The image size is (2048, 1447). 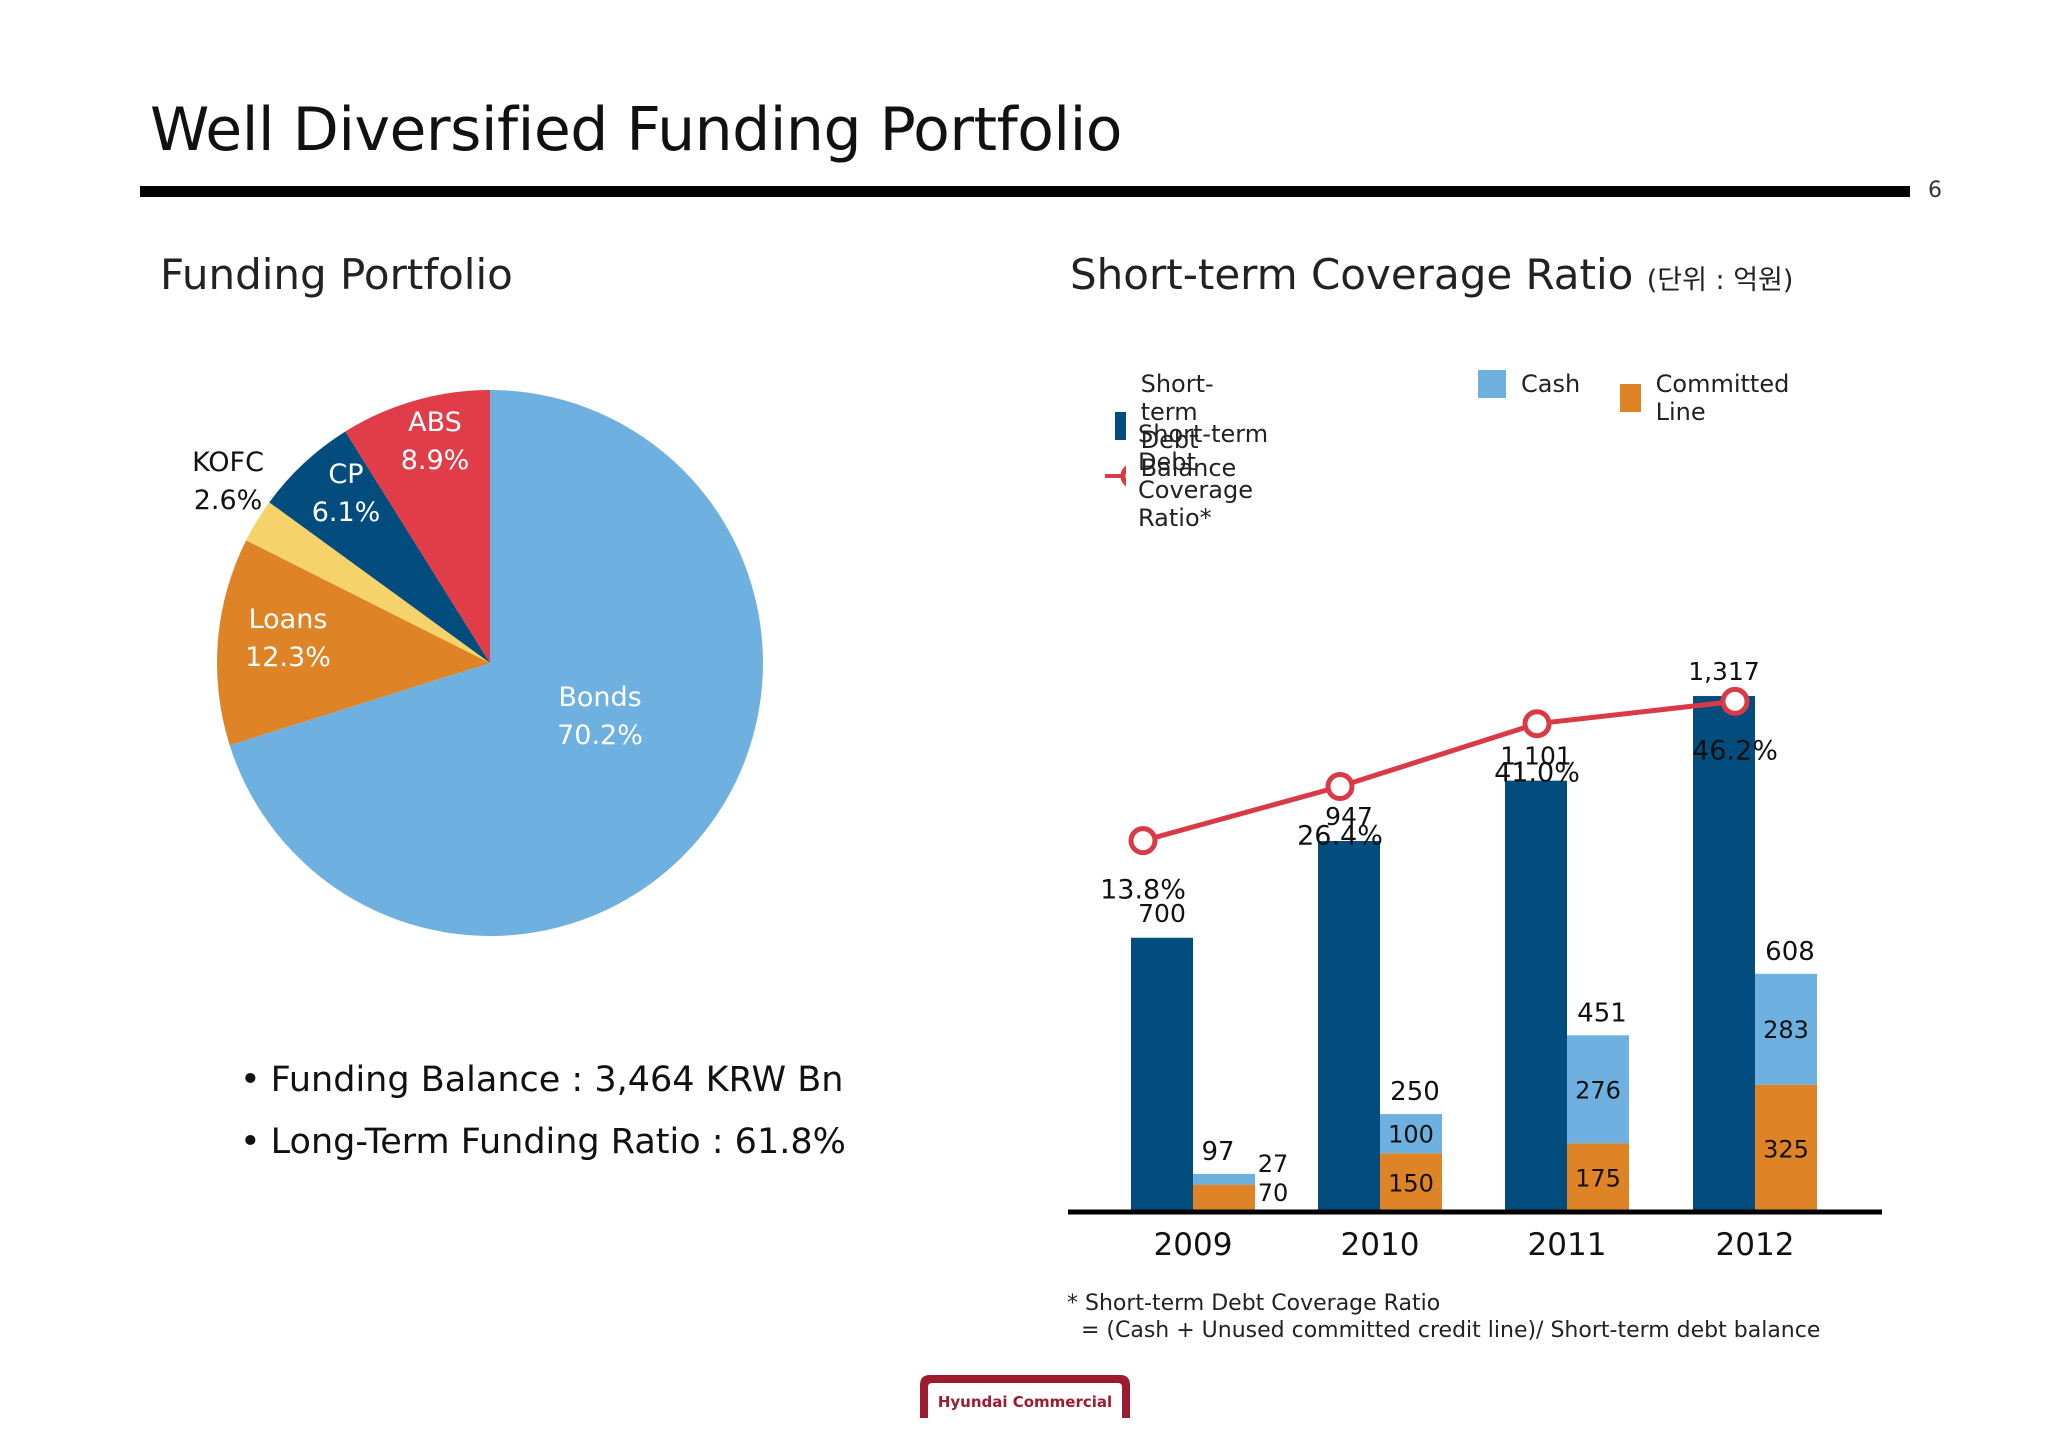 What do you see at coordinates (1415, 1092) in the screenshot?
I see `label-total-2010: 250` at bounding box center [1415, 1092].